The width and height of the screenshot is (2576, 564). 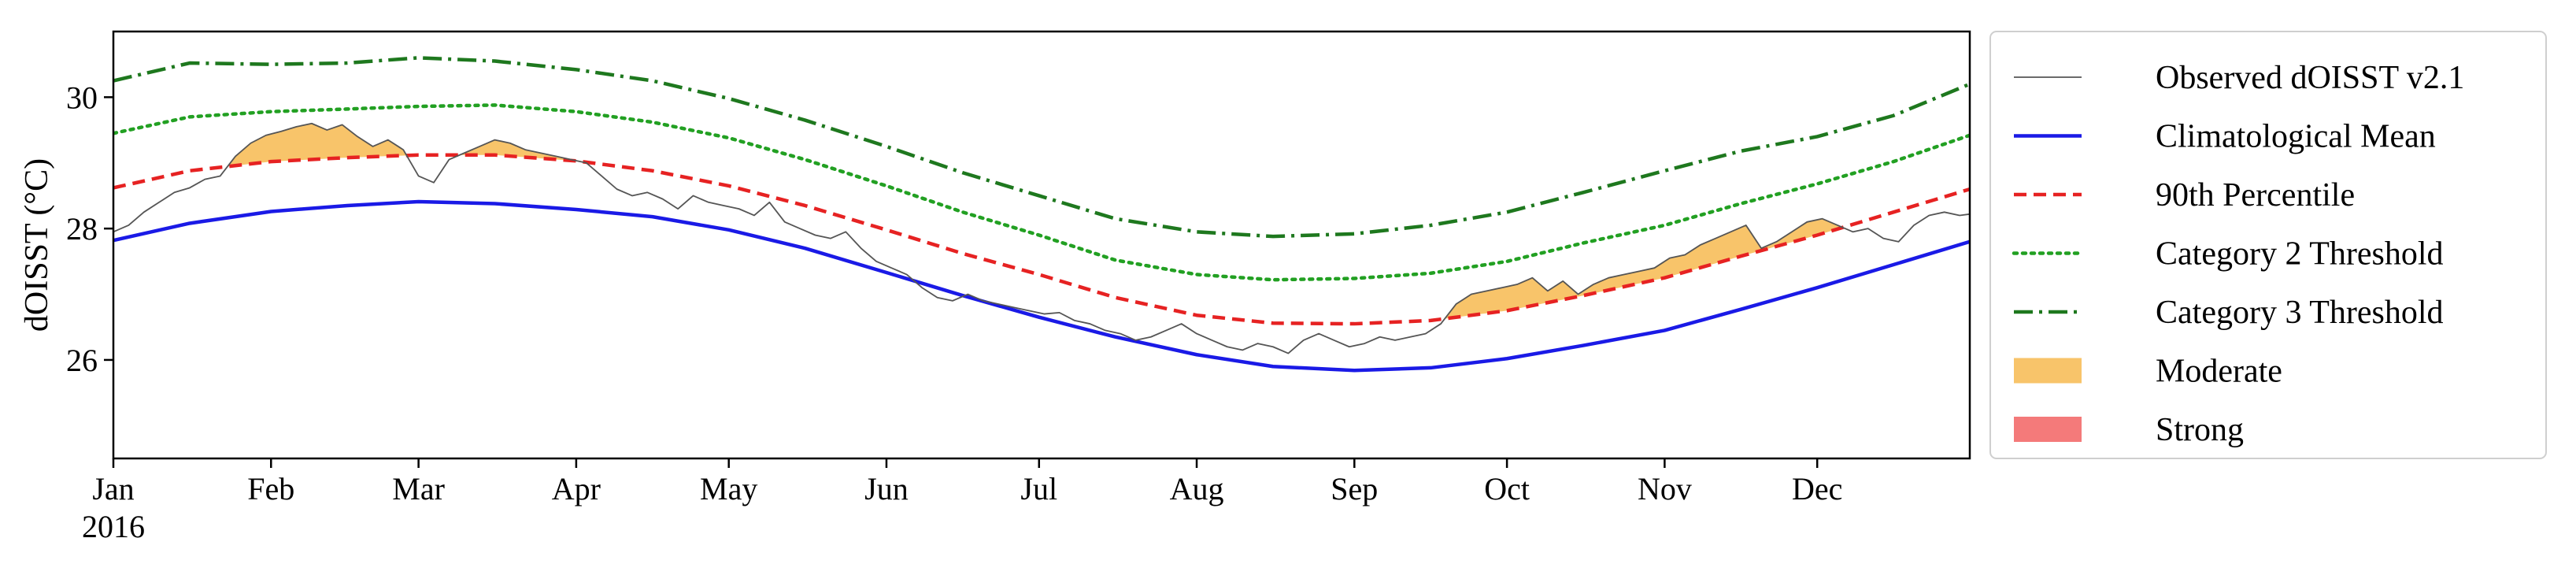 I want to click on legend-label-p90: 90th Percentile, so click(x=2255, y=195).